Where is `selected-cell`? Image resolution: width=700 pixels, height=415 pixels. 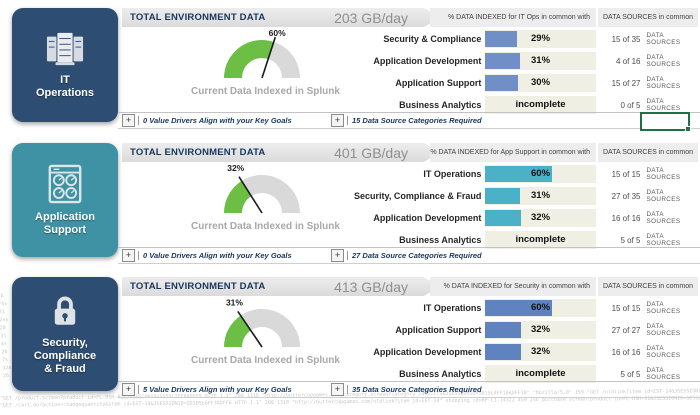 selected-cell is located at coordinates (665, 122).